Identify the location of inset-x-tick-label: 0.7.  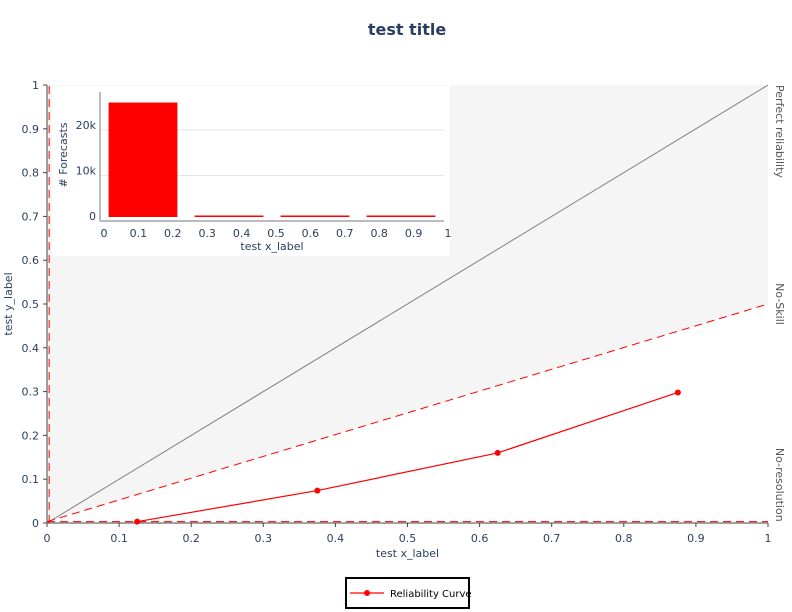
(345, 233).